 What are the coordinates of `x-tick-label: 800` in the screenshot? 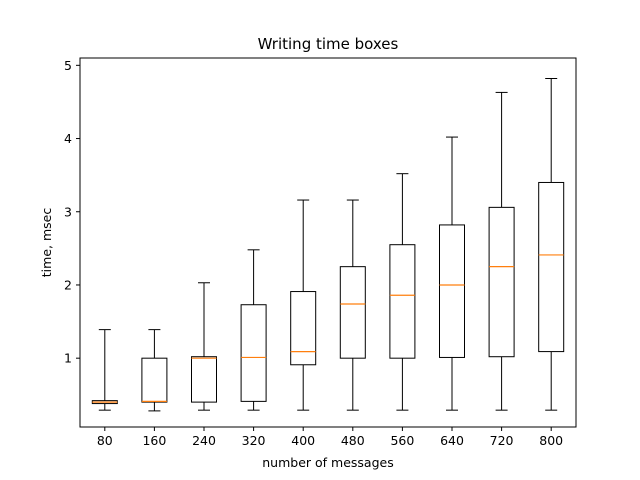 It's located at (551, 440).